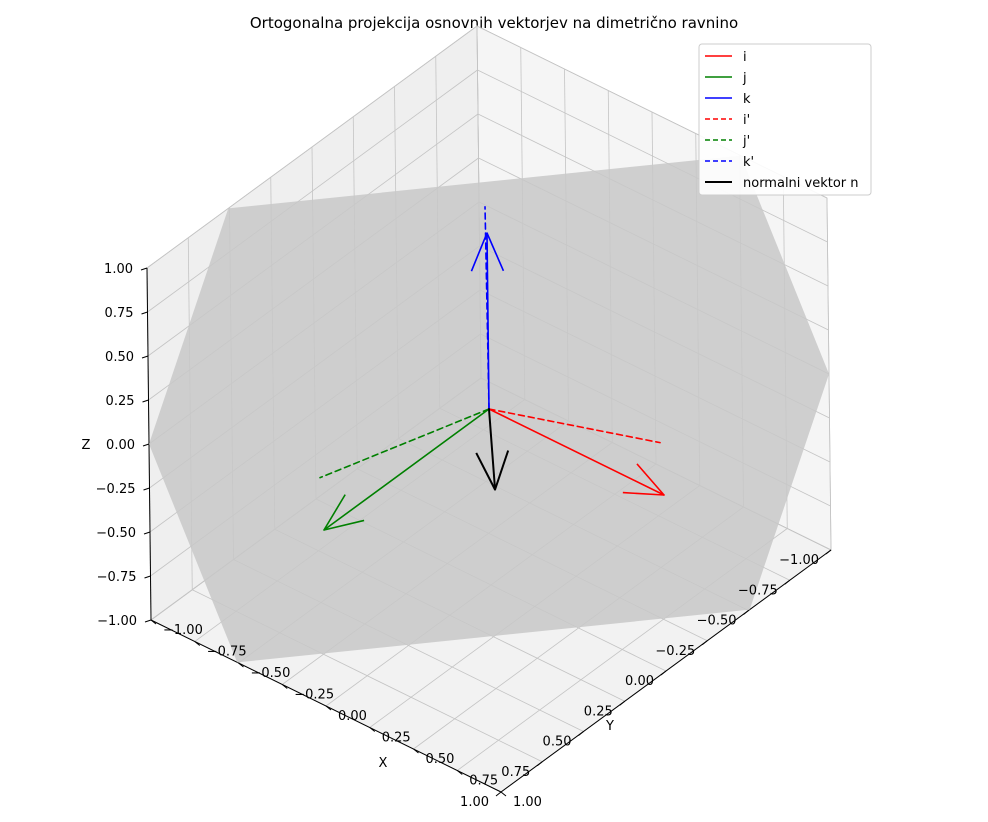 This screenshot has width=988, height=822. What do you see at coordinates (502, 470) in the screenshot?
I see `vector-7-arrowhead-b` at bounding box center [502, 470].